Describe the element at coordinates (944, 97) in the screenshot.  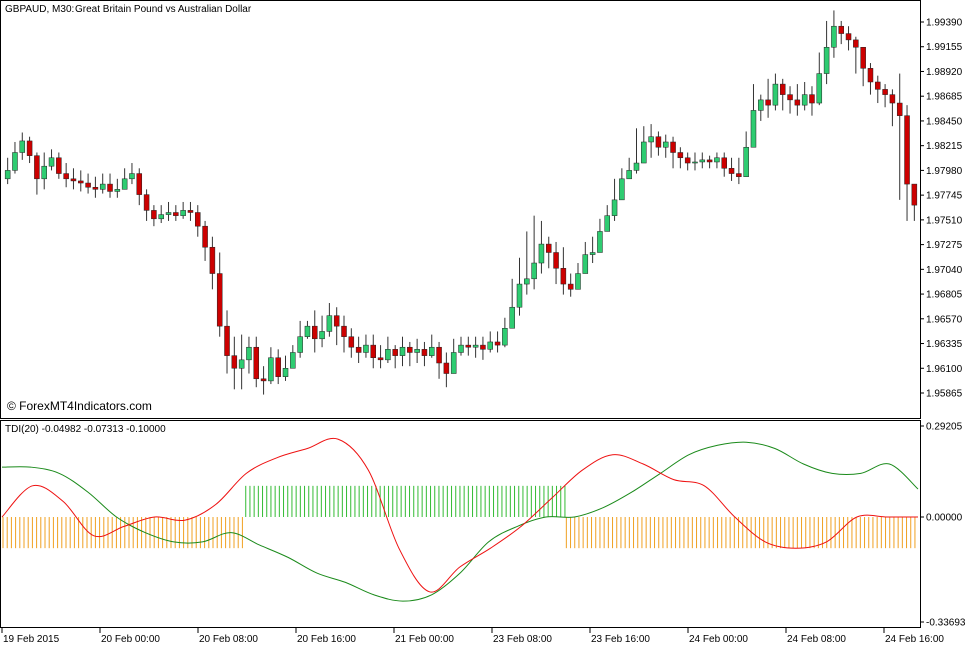
I see `price-tick-label: 1.98685` at that location.